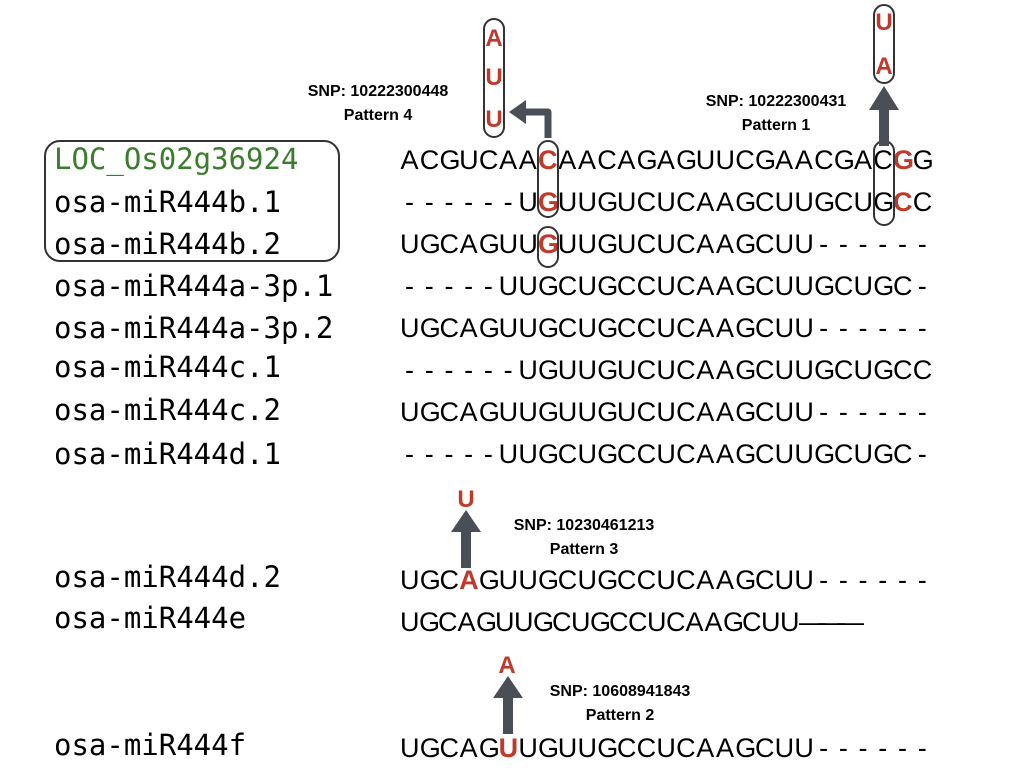 The height and width of the screenshot is (768, 1024). I want to click on row-name: osa-miR444f, so click(150, 745).